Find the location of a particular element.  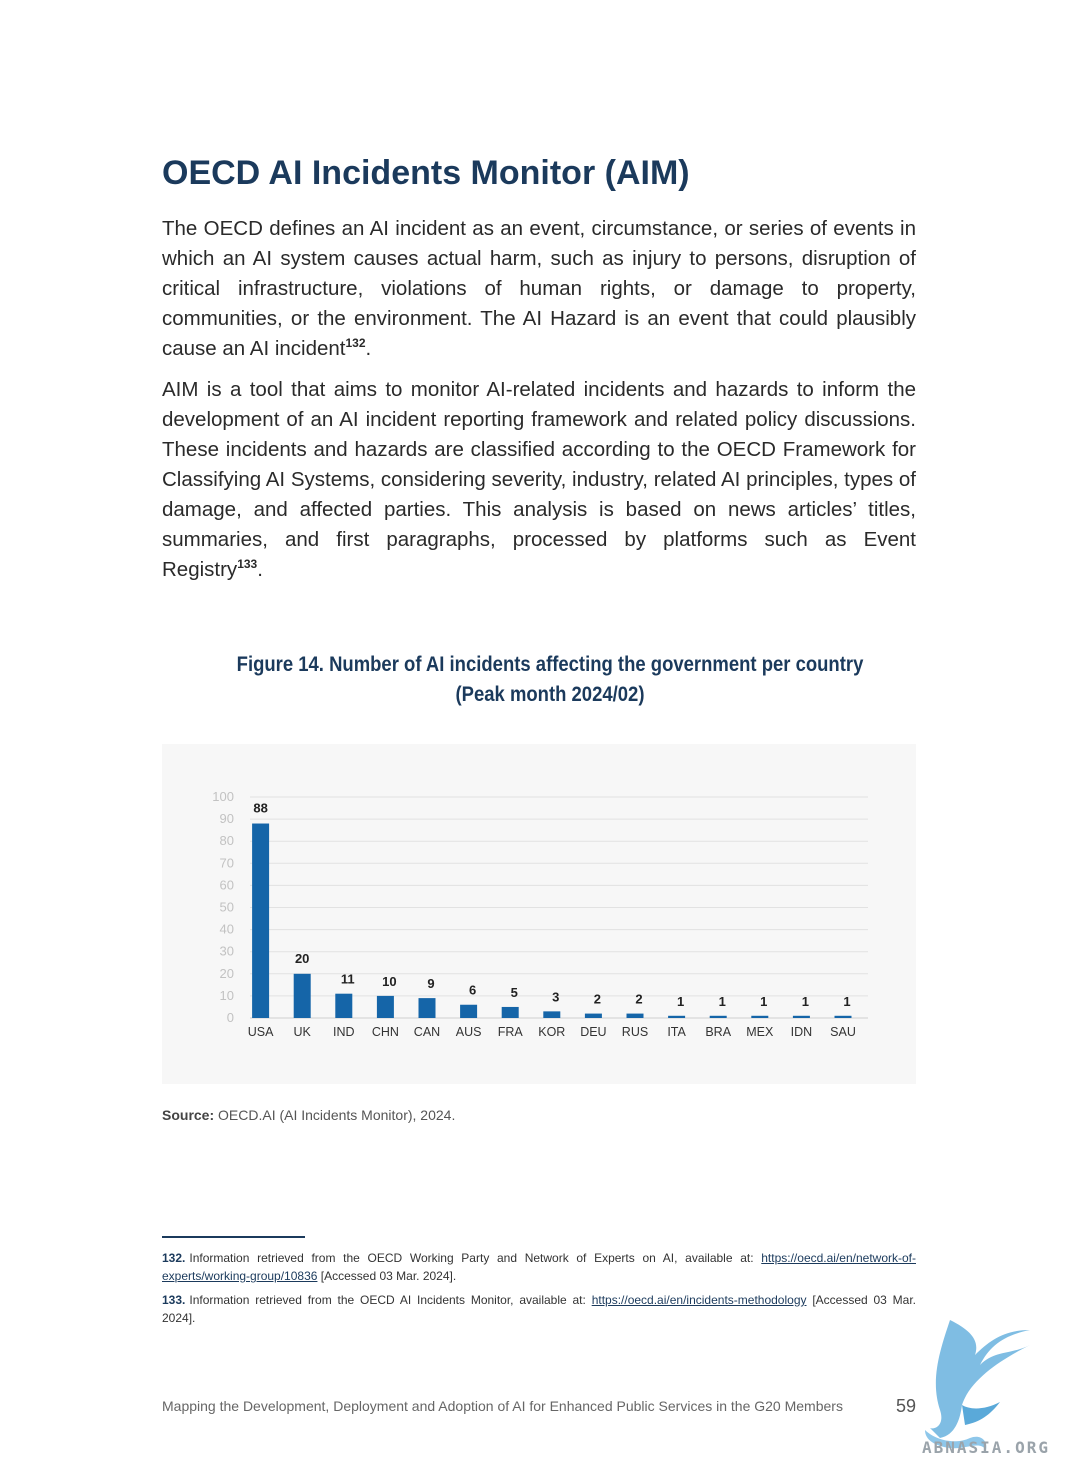

watermark-text: ABNASIA.ORG is located at coordinates (986, 1447).